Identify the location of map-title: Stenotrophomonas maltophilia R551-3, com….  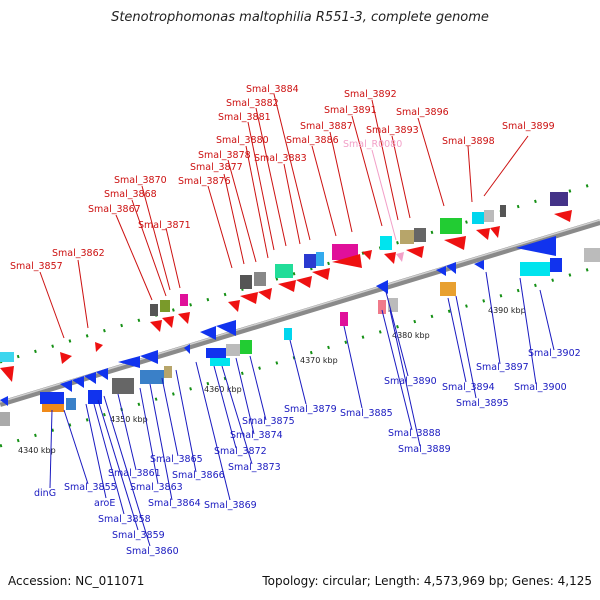
(300, 17).